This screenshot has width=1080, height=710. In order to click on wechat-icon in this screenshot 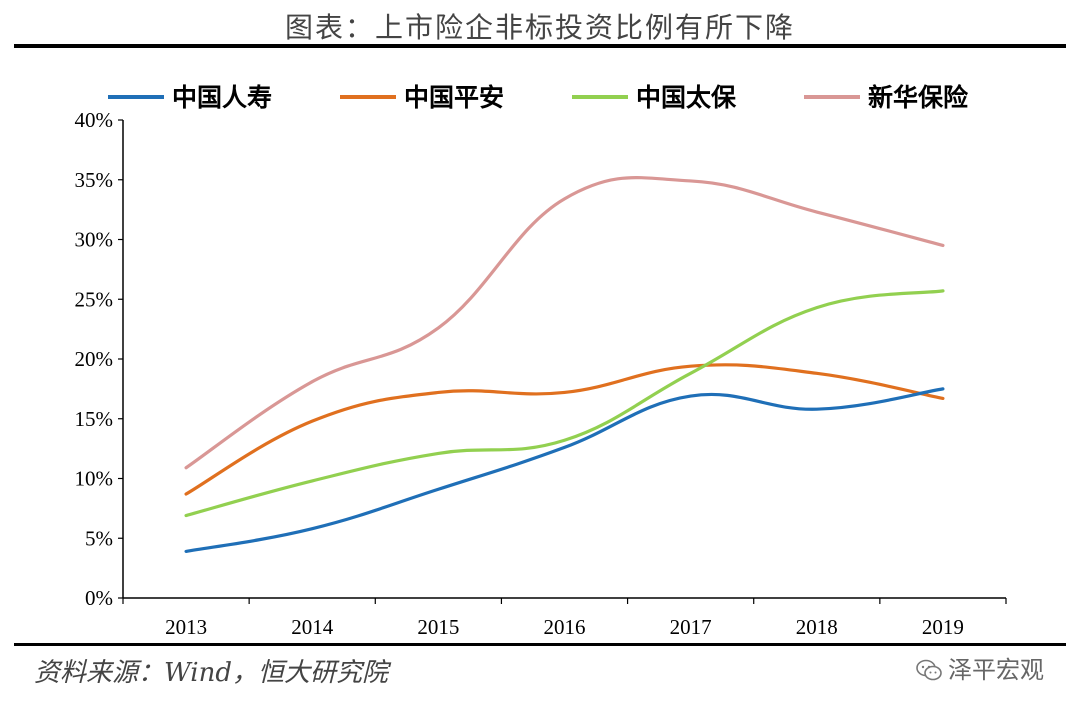, I will do `click(929, 670)`.